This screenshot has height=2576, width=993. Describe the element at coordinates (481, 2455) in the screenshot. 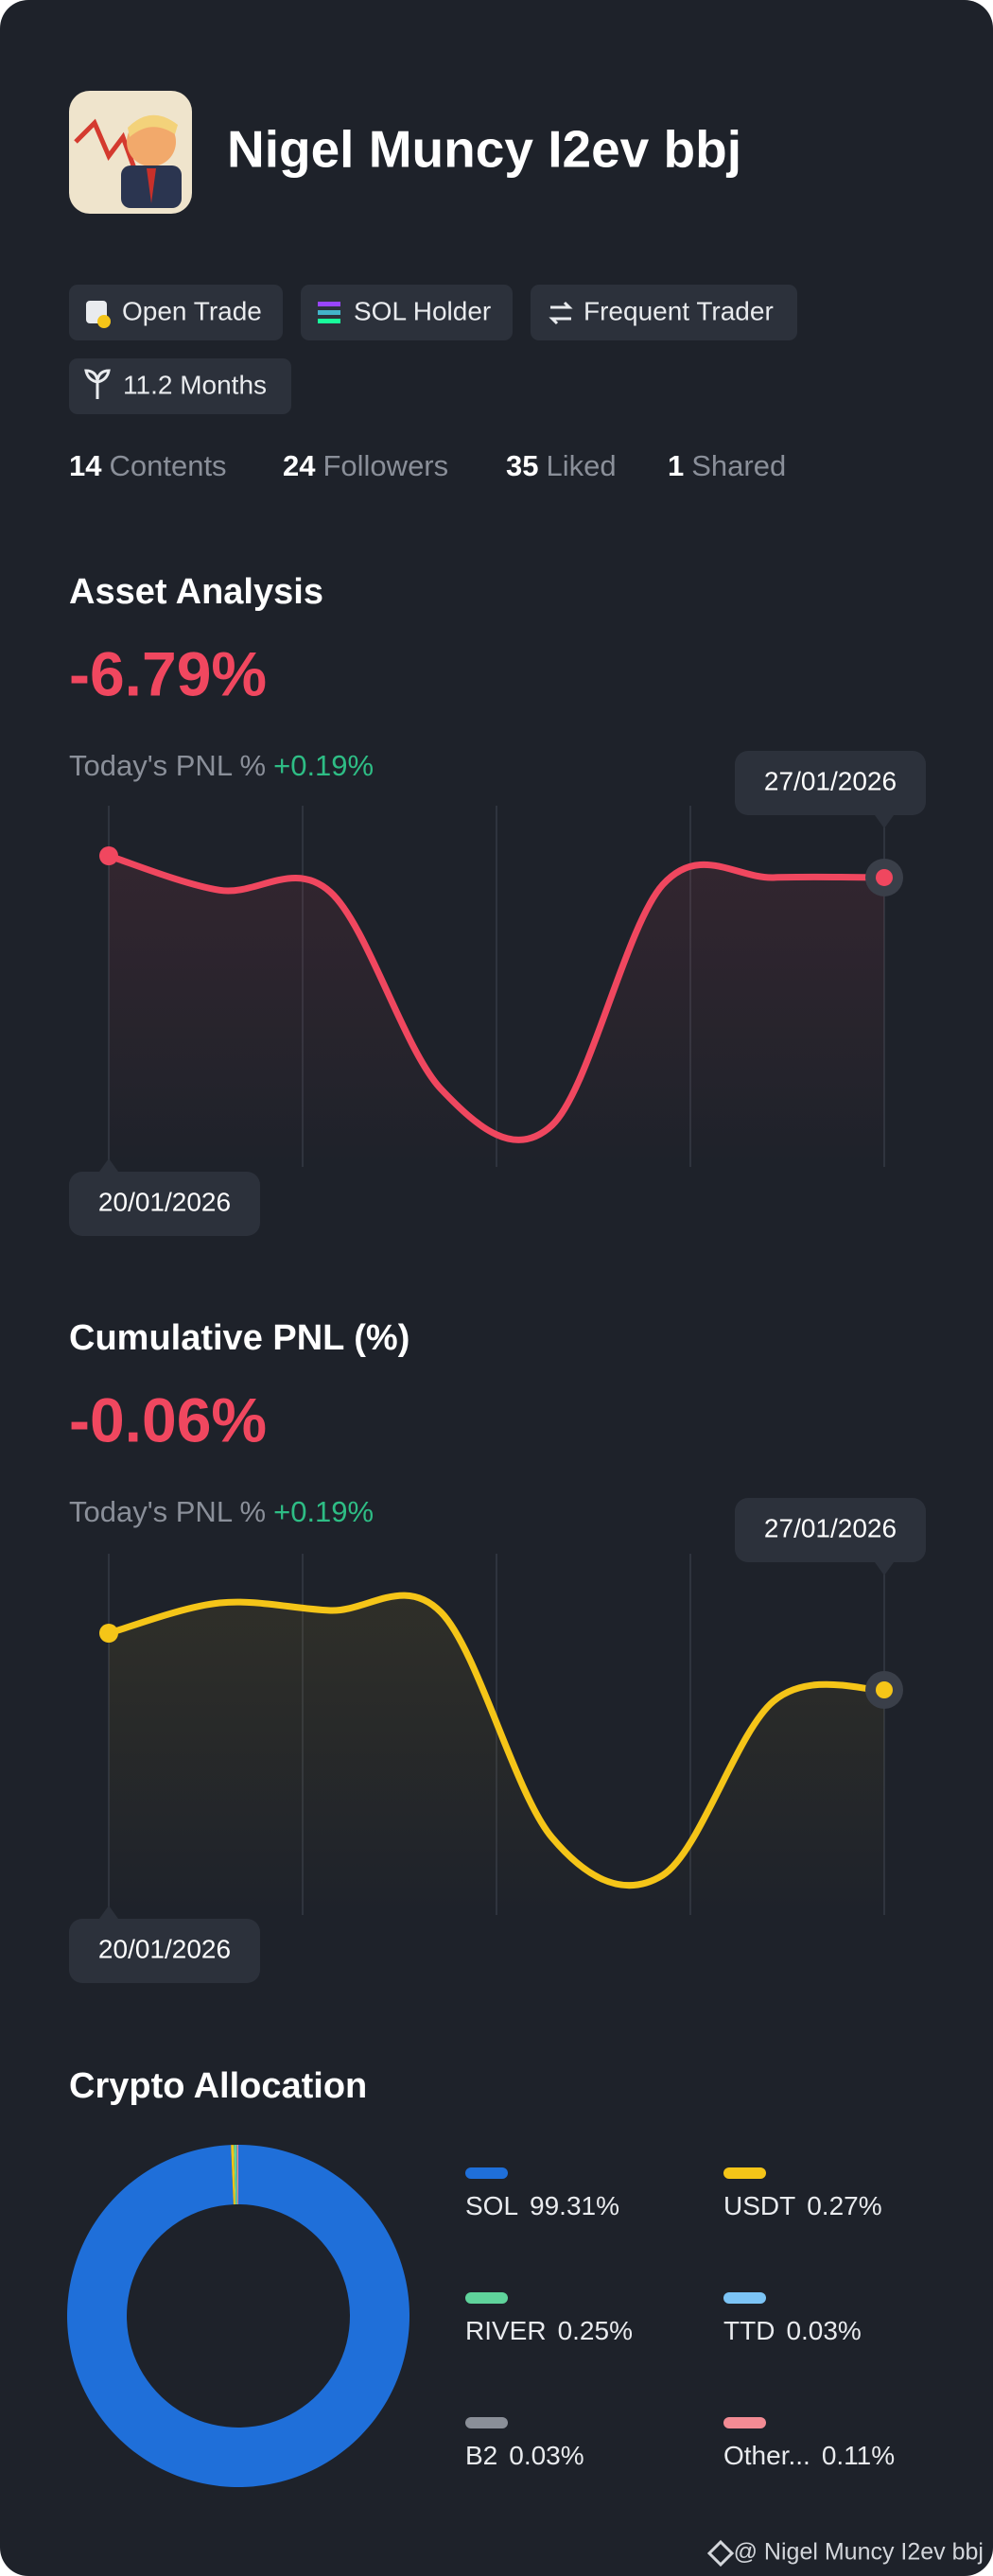

I see `legend-name: B2` at that location.